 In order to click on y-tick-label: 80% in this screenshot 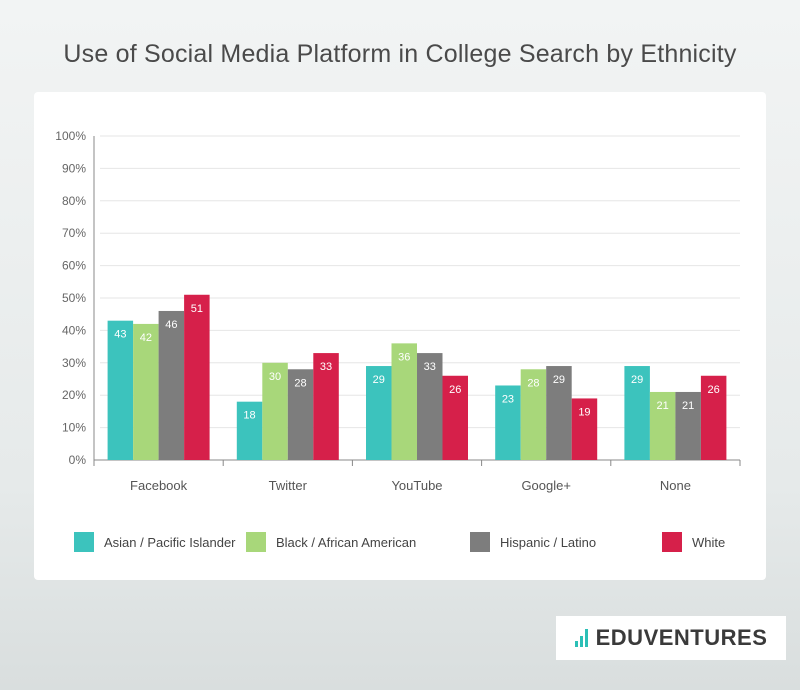, I will do `click(74, 201)`.